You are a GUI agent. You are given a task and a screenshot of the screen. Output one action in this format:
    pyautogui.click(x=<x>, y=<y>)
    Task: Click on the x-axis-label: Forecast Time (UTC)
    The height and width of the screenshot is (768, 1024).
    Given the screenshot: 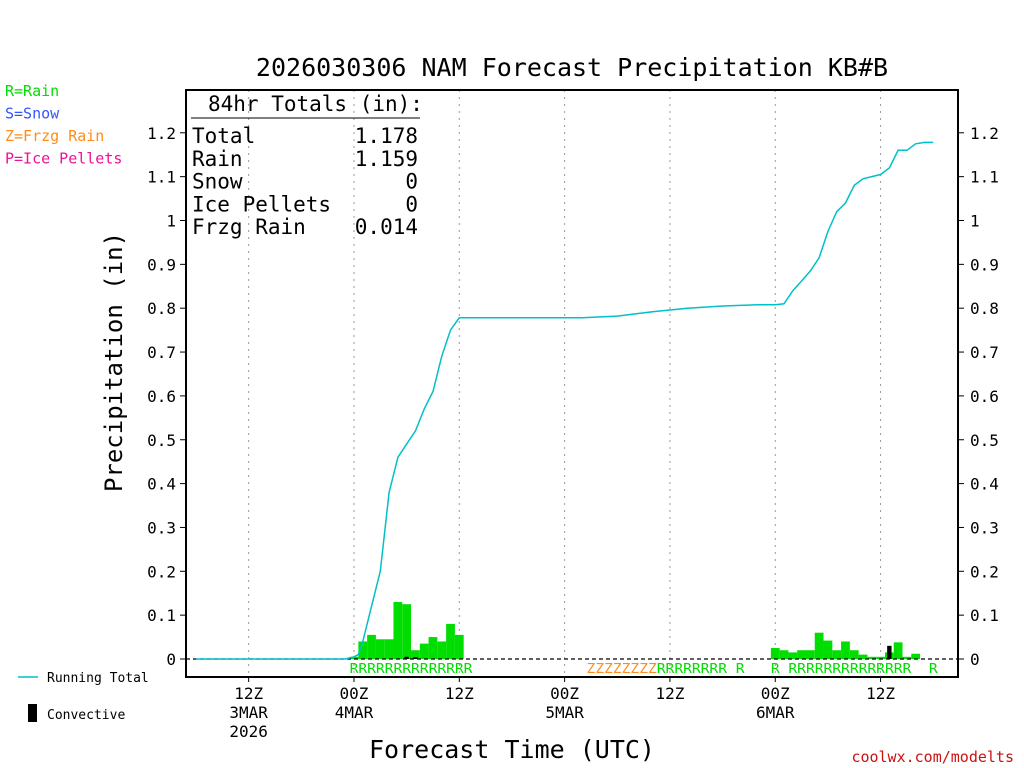 What is the action you would take?
    pyautogui.click(x=512, y=749)
    